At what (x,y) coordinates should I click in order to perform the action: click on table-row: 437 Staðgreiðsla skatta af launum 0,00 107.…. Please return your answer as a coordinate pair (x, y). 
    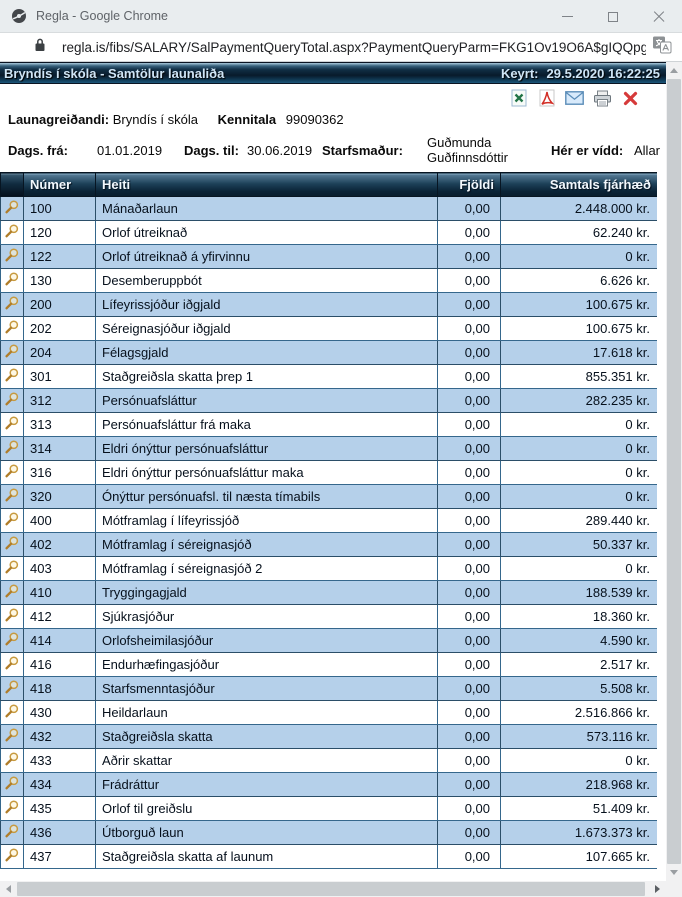
    Looking at the image, I should click on (328, 856).